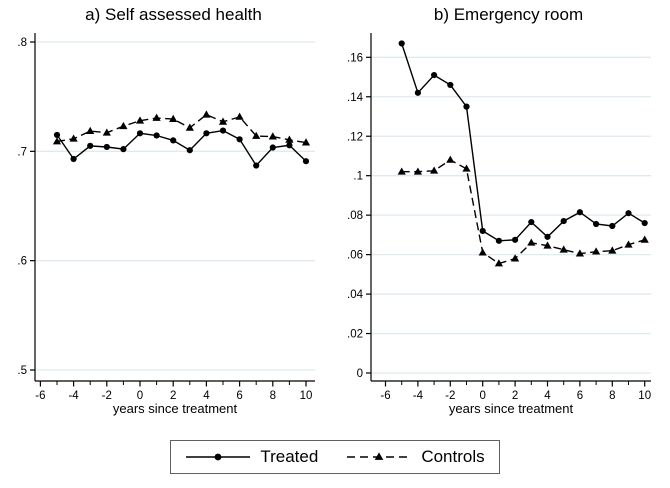  I want to click on controls-dashed-line-triangle-icon, so click(379, 456).